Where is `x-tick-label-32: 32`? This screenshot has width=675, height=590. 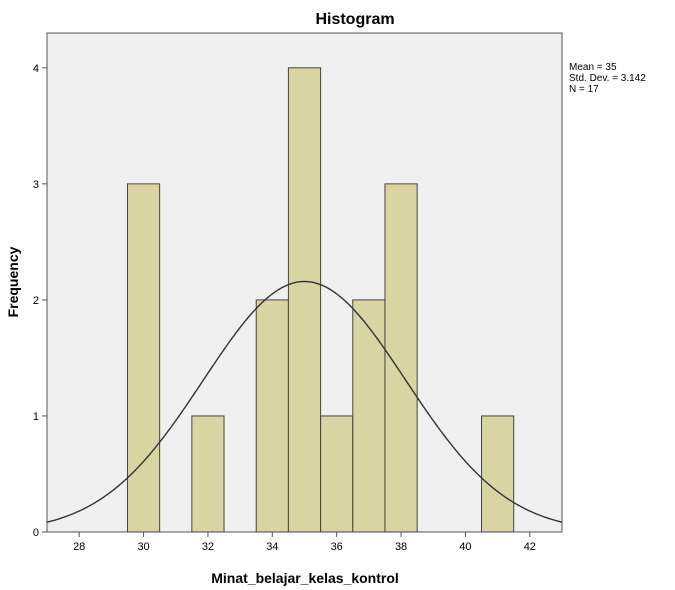 x-tick-label-32: 32 is located at coordinates (208, 547).